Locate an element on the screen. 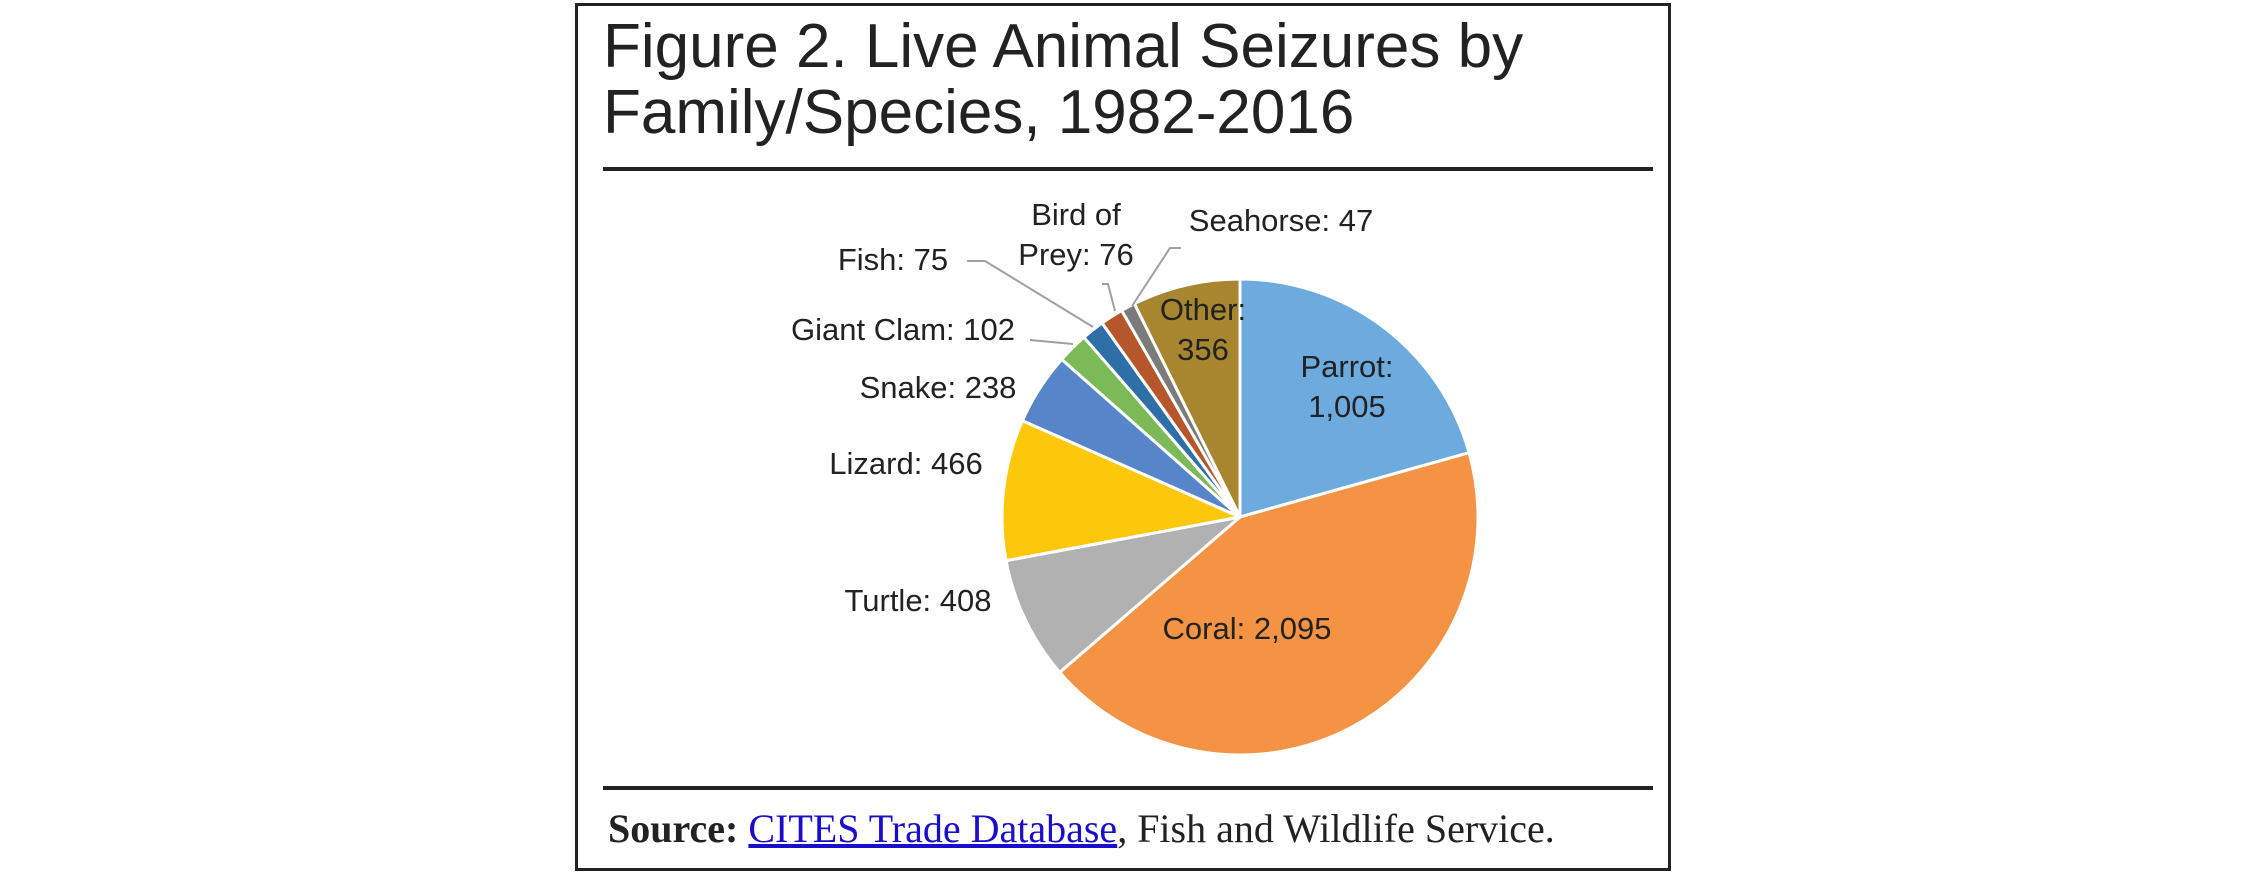  leader-lines is located at coordinates (1074, 296).